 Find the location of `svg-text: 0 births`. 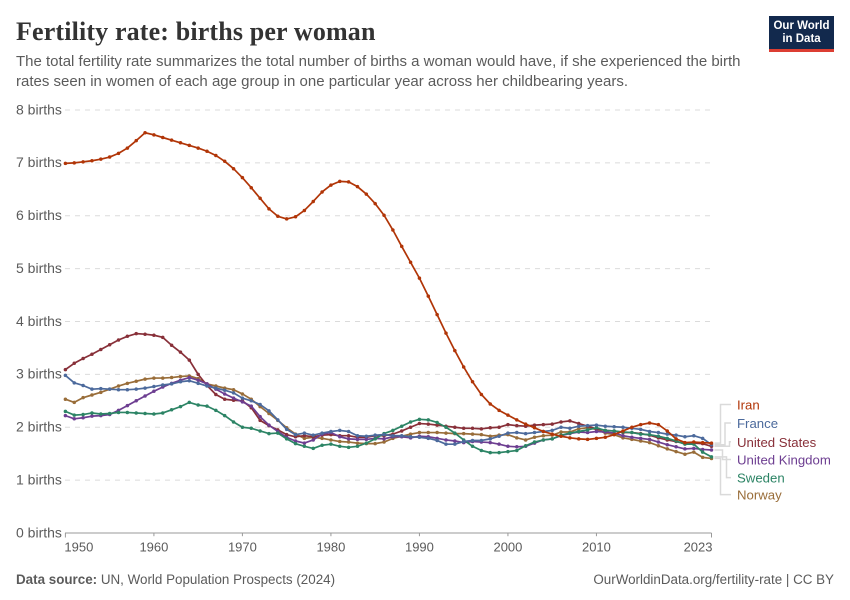

svg-text: 0 births is located at coordinates (39, 532).